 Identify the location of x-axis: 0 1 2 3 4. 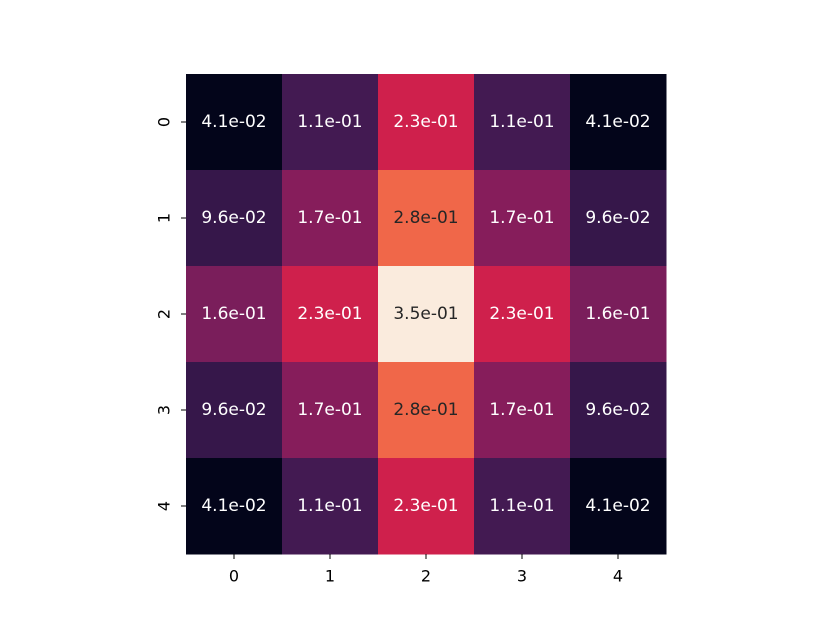
(426, 570).